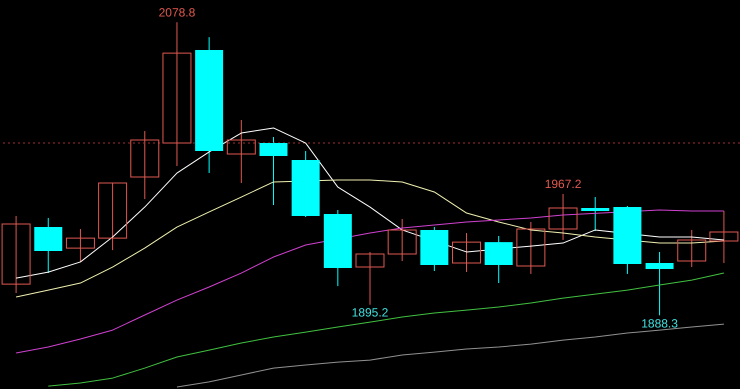 The height and width of the screenshot is (389, 740). What do you see at coordinates (563, 183) in the screenshot?
I see `annotation: 1967.2` at bounding box center [563, 183].